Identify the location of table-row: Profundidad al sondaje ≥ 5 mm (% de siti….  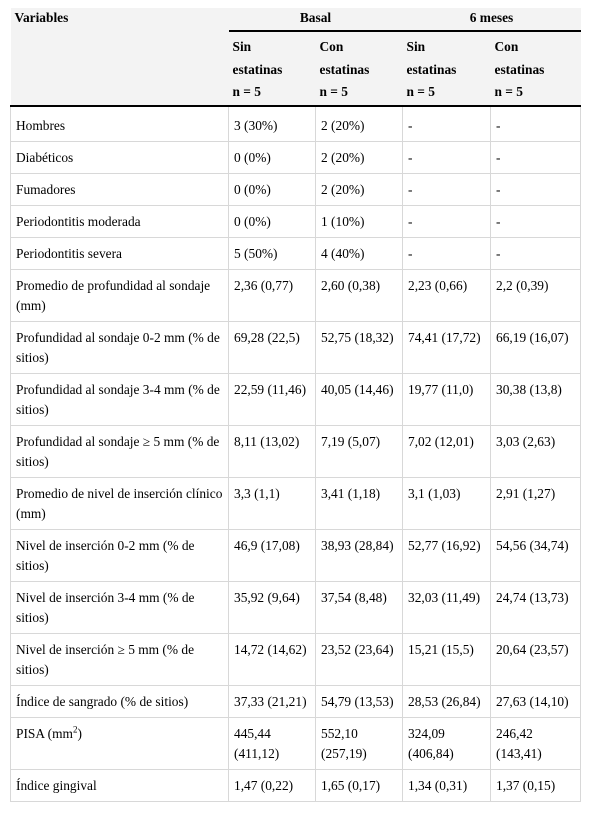
(296, 451).